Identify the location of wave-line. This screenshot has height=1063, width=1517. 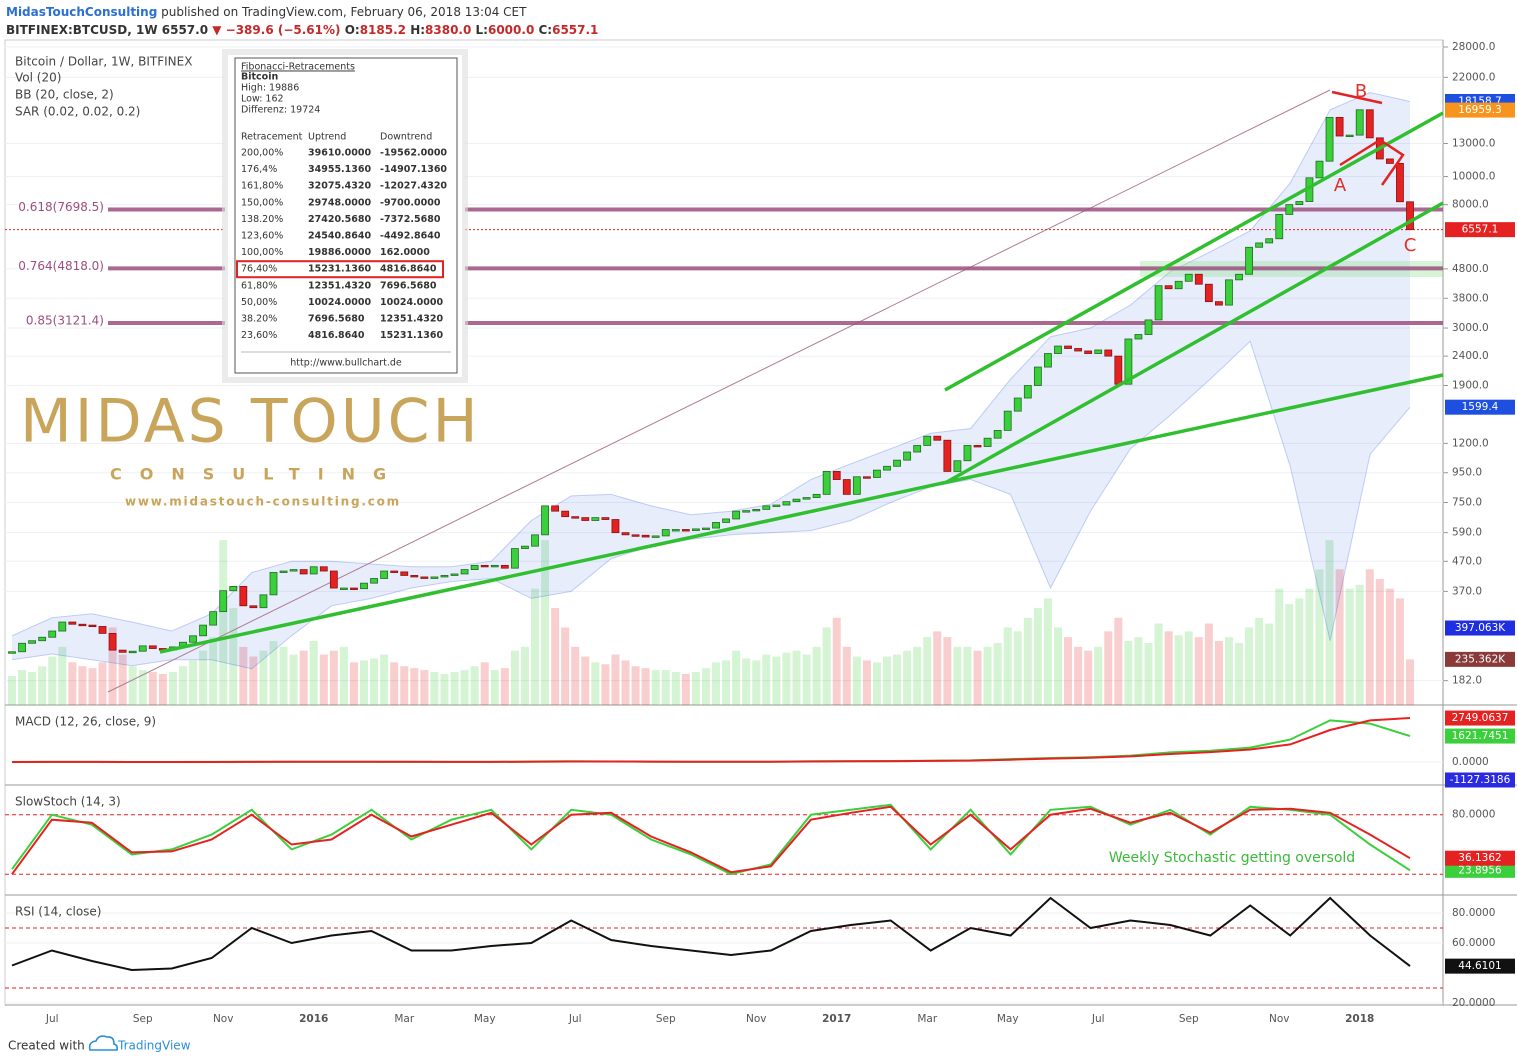
(1372, 162).